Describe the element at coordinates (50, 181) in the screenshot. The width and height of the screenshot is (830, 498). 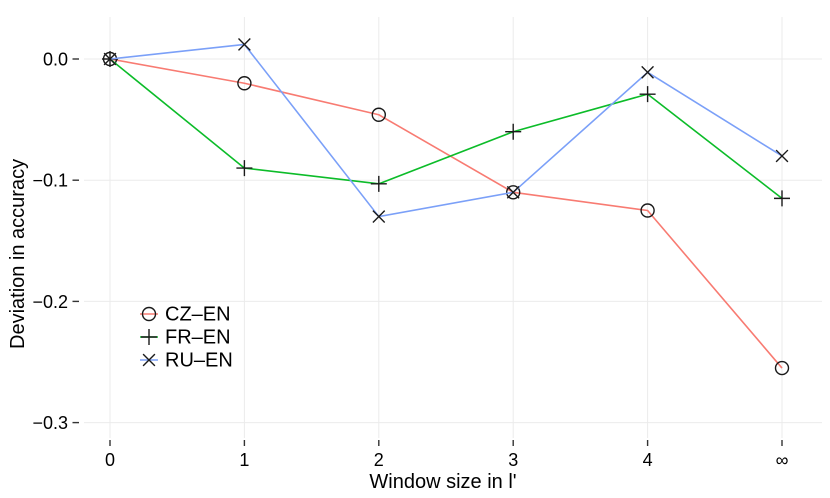
I see `y-axis-tick-label: −0.1` at that location.